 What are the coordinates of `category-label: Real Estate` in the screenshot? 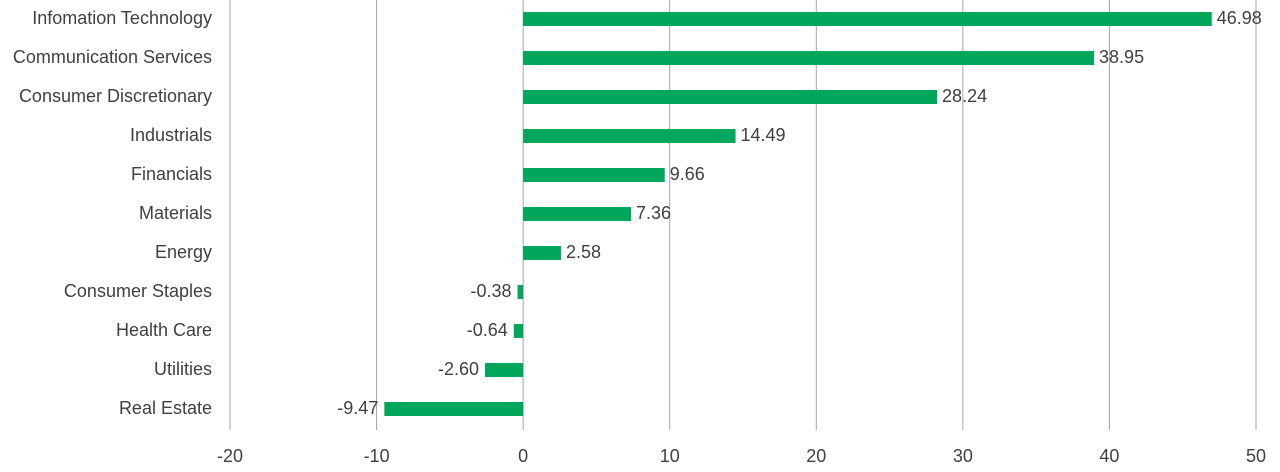 It's located at (165, 408).